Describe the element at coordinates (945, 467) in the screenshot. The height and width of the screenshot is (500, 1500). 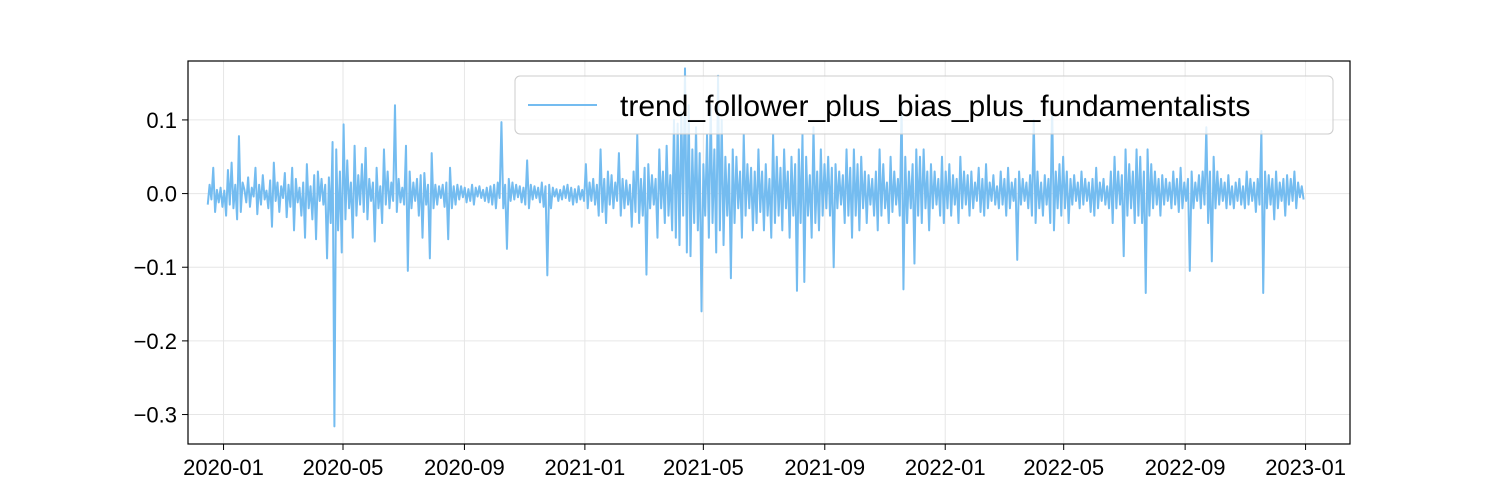
I see `x-tick-label: 2022-01` at that location.